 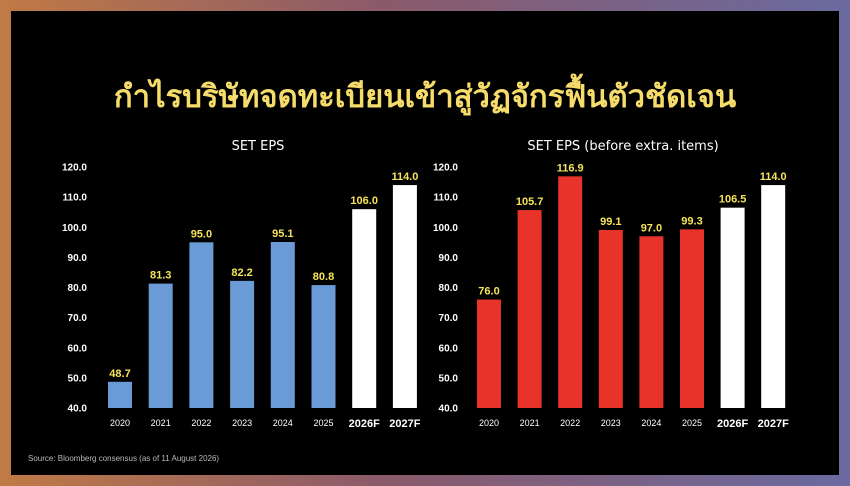 I want to click on data-label: 99.1, so click(x=610, y=222).